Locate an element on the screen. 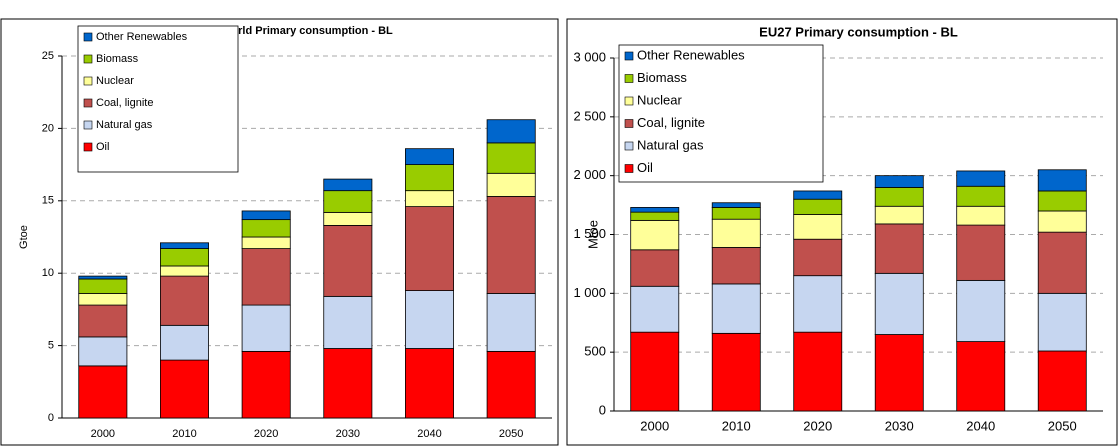 Image resolution: width=1118 pixels, height=446 pixels. y-tick-label: 5 is located at coordinates (51, 346).